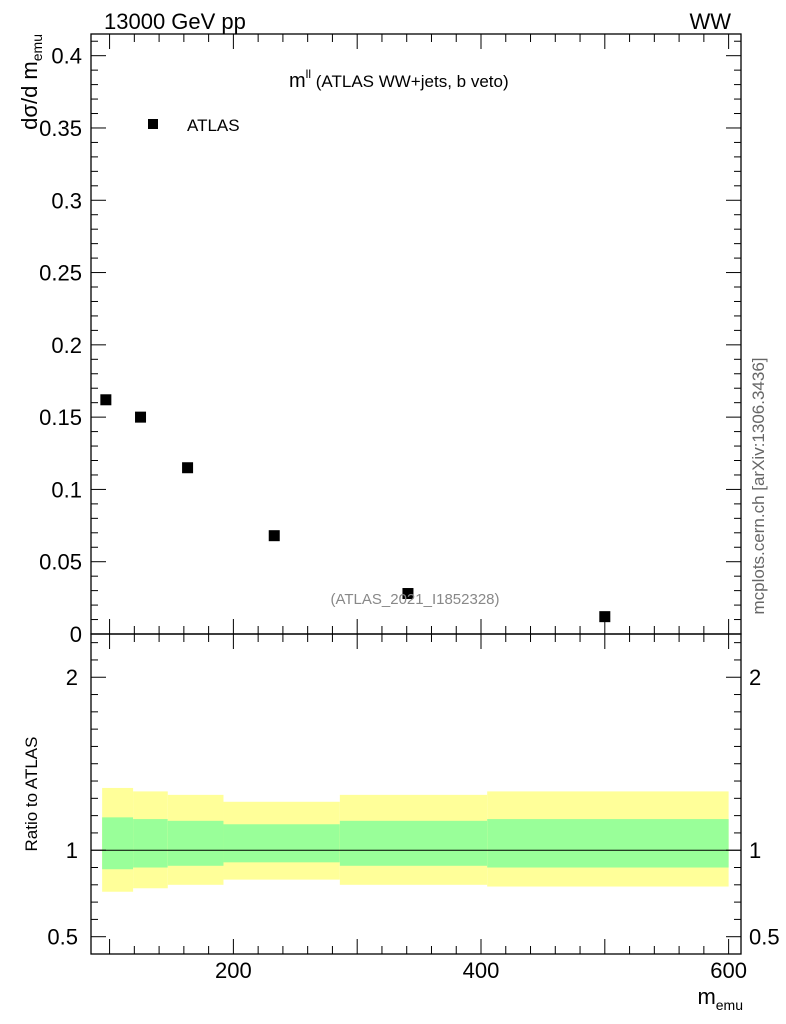 This screenshot has height=1024, width=786. Describe the element at coordinates (355, 508) in the screenshot. I see `main-markers` at that location.